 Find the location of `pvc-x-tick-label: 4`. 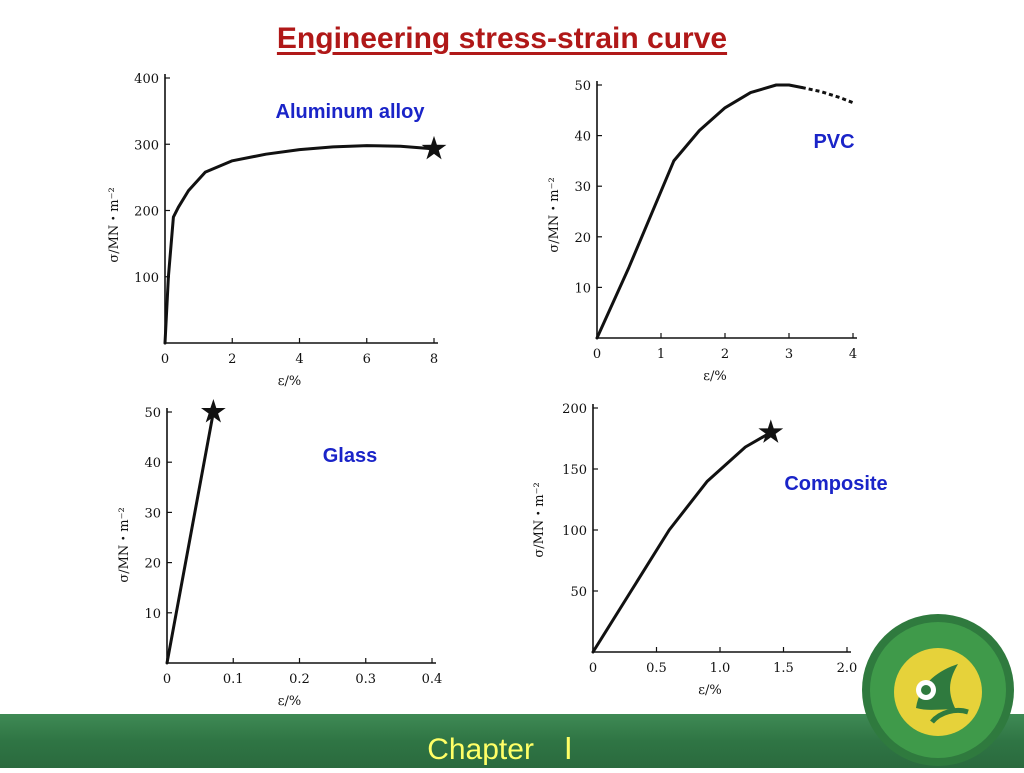

pvc-x-tick-label: 4 is located at coordinates (853, 354).